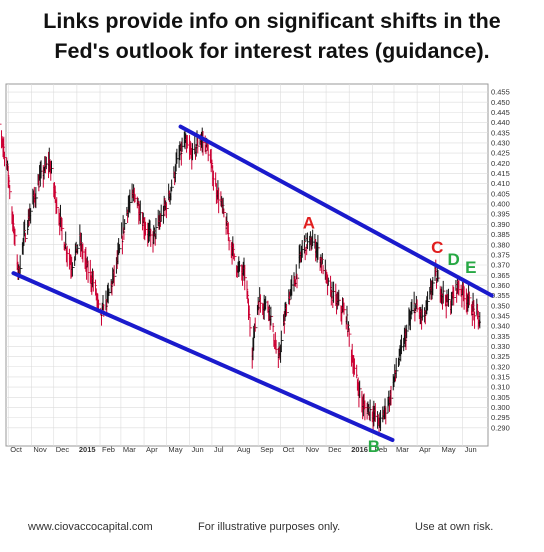  What do you see at coordinates (90, 527) in the screenshot?
I see `footer-website: www.ciovaccocapital.com` at bounding box center [90, 527].